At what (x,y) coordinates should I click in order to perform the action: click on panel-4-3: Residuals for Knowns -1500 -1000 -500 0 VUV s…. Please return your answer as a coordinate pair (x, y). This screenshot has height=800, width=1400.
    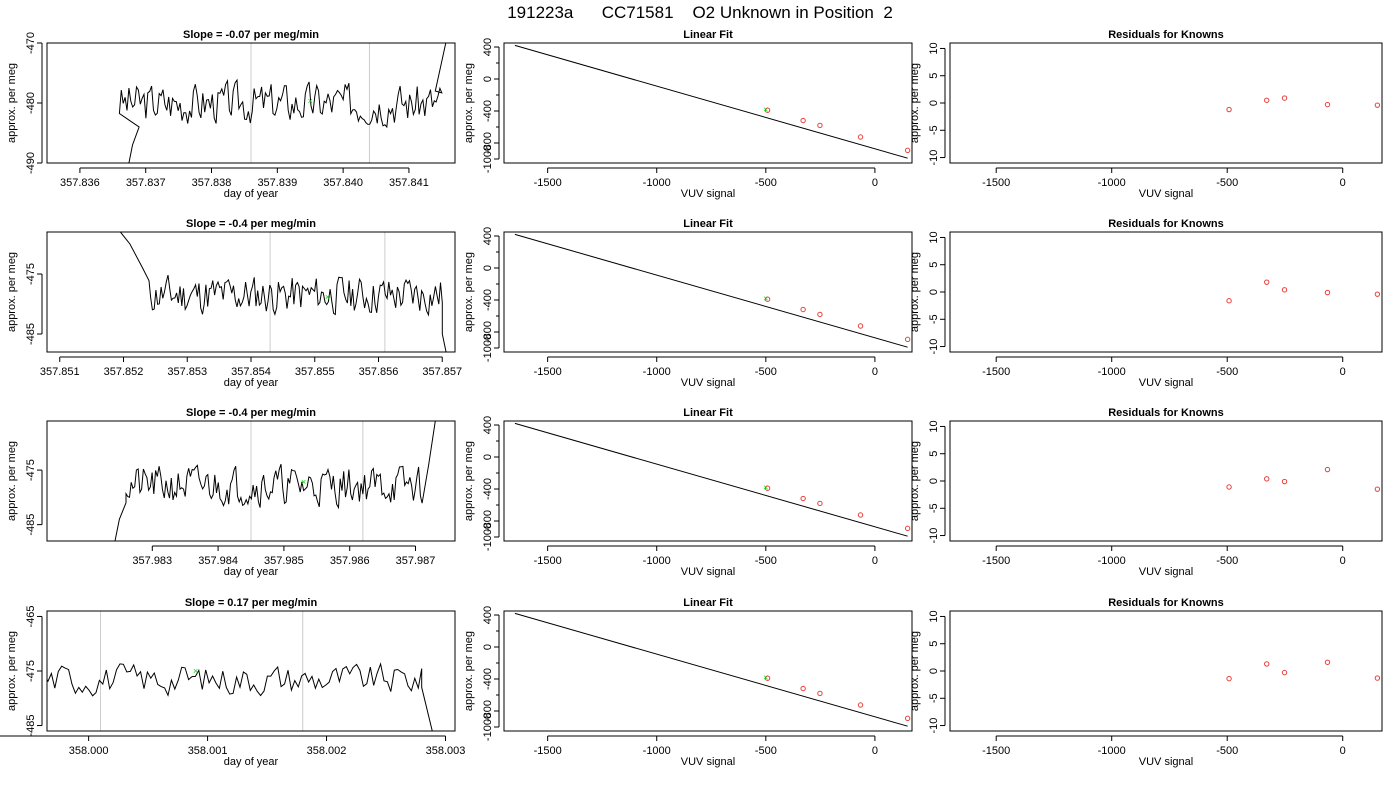
    Looking at the image, I should click on (1146, 682).